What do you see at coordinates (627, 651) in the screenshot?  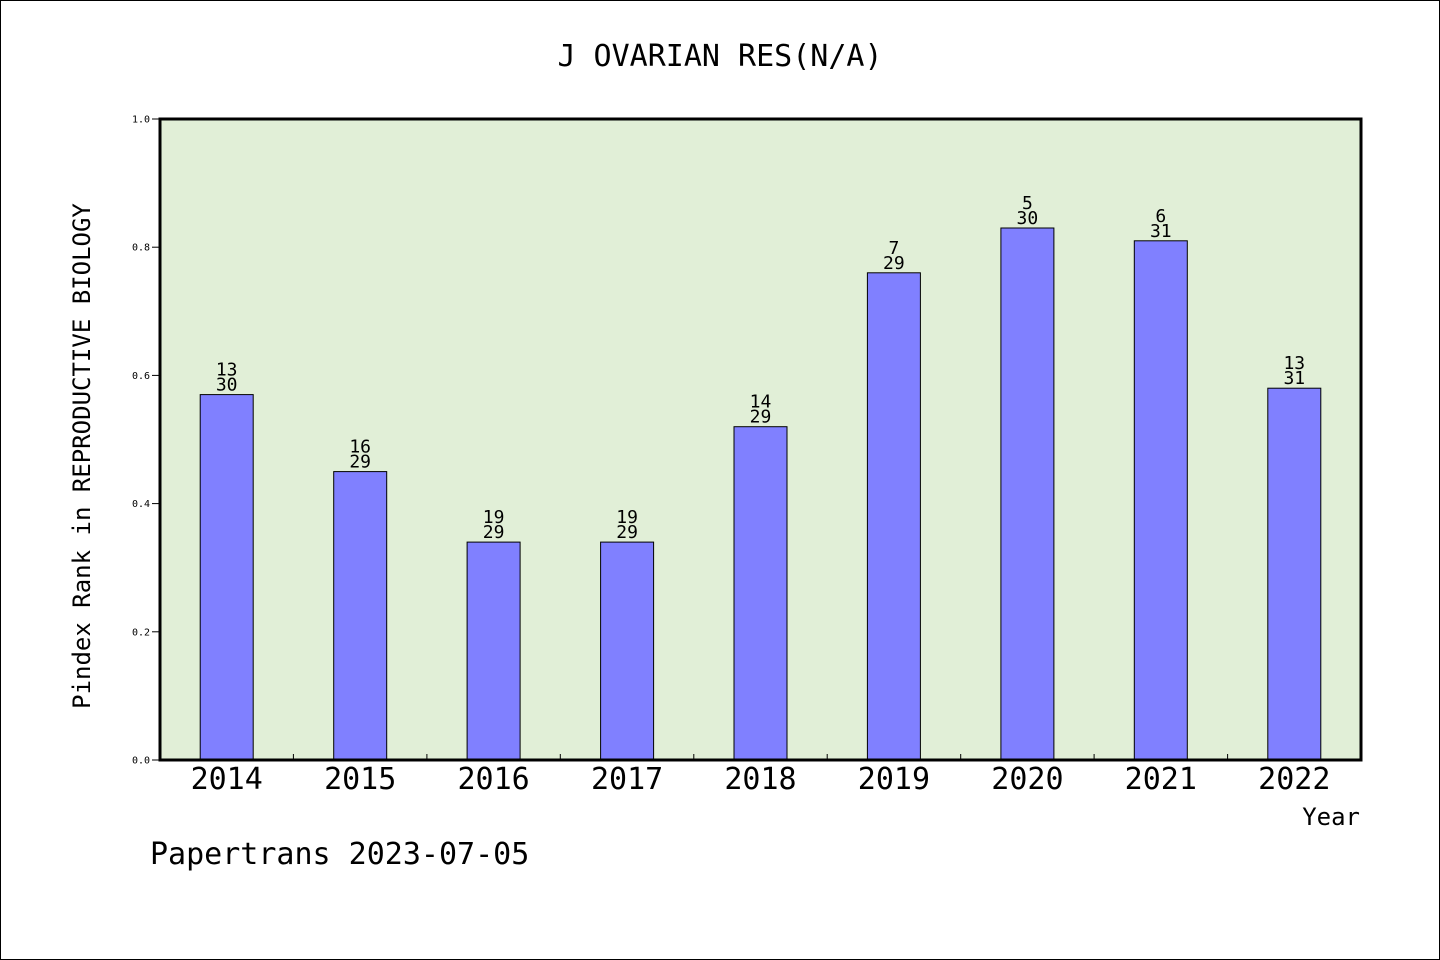 I see `bar-2017` at bounding box center [627, 651].